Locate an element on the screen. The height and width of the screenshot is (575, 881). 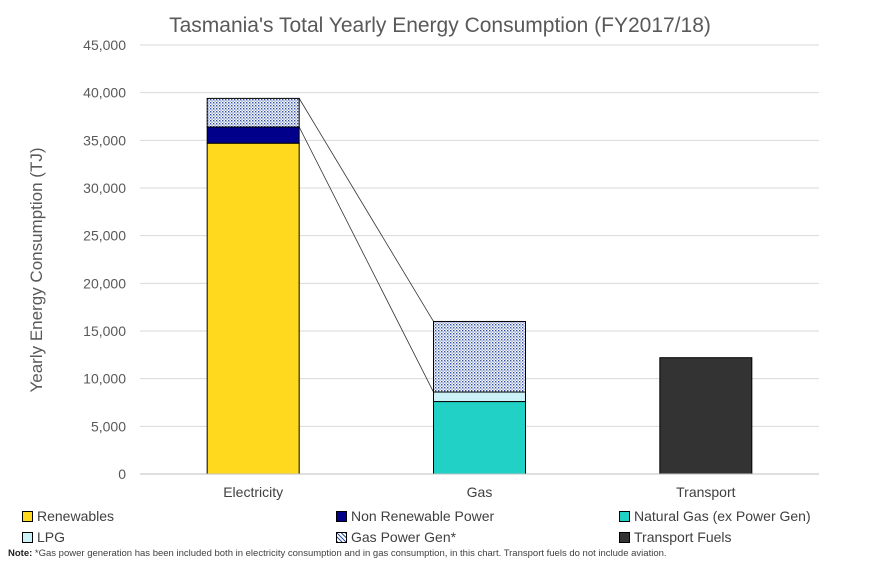
legend-label: Non Renewable Power is located at coordinates (423, 516).